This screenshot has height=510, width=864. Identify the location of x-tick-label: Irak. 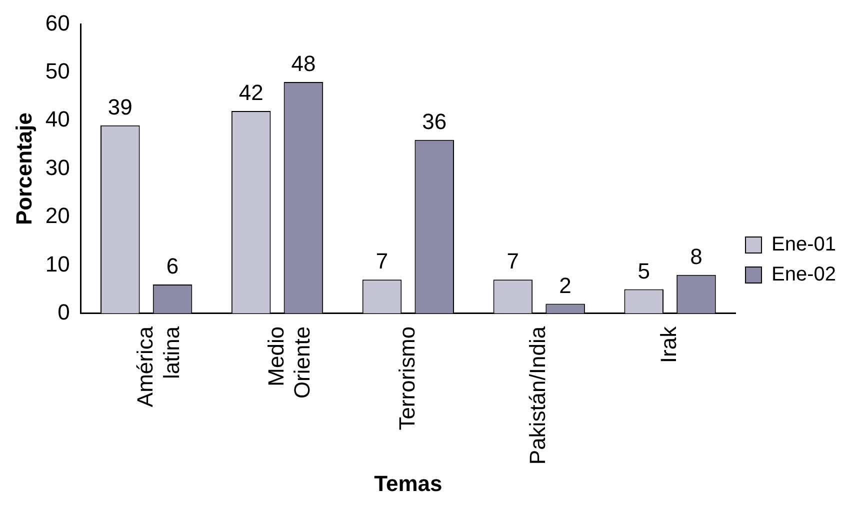
(669, 344).